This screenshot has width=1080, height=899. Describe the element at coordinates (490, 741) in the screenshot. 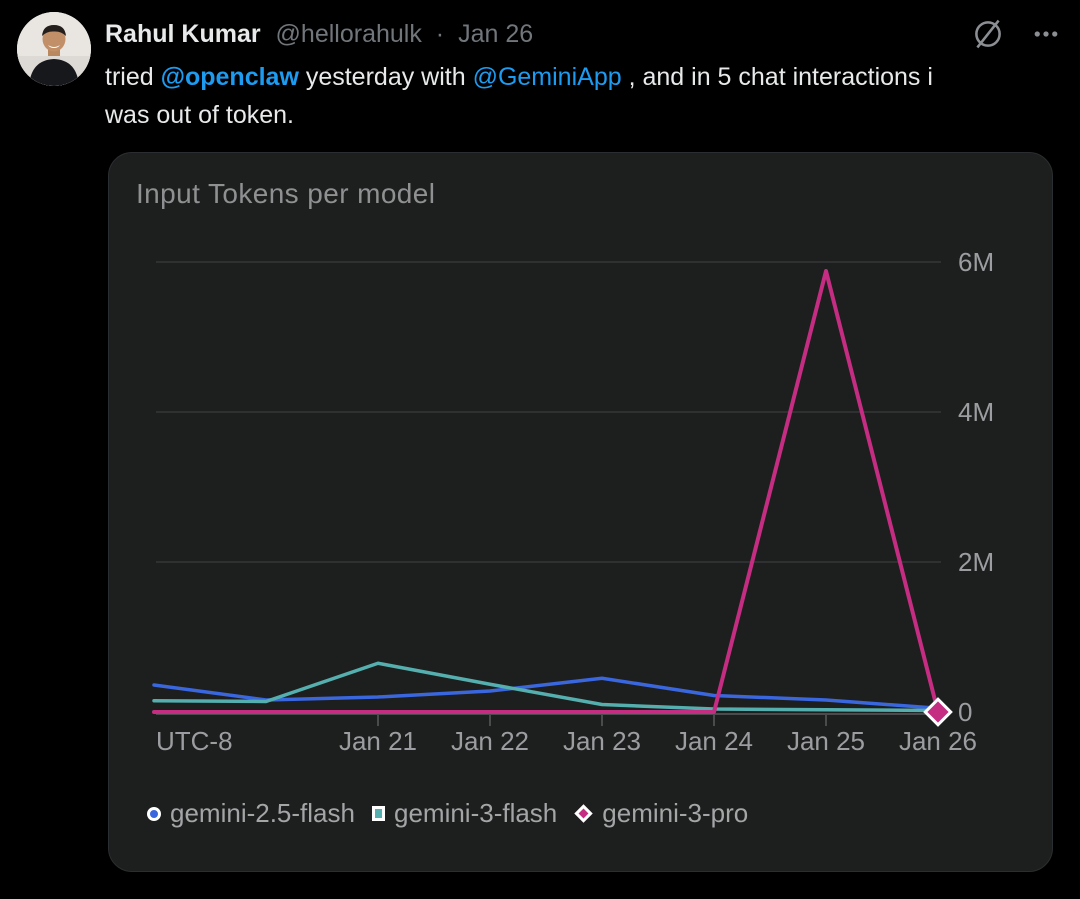

I see `x-tick-label: Jan 22` at that location.